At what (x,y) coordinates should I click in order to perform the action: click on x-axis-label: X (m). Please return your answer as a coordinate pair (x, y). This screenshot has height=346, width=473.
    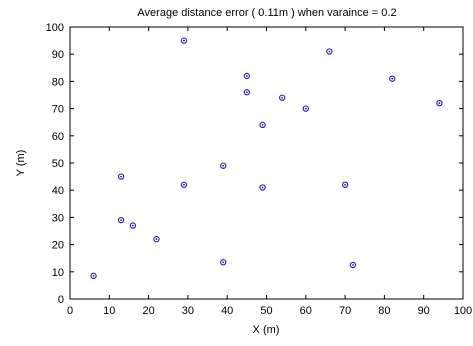
    Looking at the image, I should click on (266, 330).